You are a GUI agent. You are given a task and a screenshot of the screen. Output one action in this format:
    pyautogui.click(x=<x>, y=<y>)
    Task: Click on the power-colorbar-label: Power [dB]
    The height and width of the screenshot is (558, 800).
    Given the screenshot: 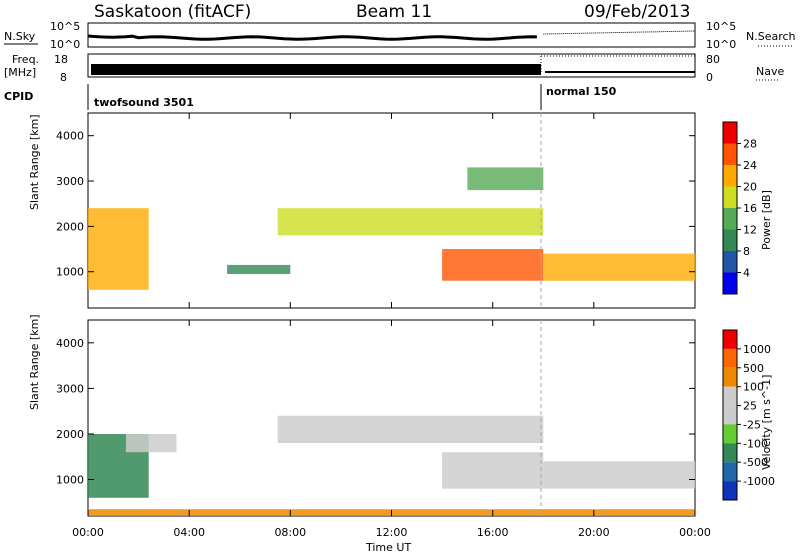 What is the action you would take?
    pyautogui.click(x=766, y=220)
    